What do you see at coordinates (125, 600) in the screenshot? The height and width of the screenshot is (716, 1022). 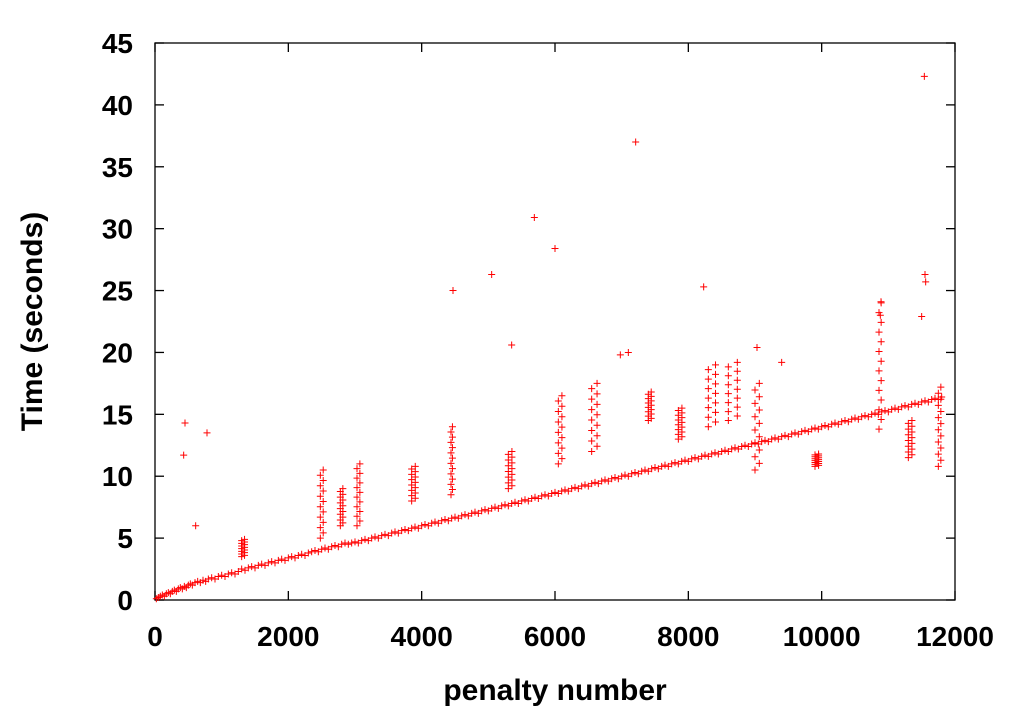 I see `y-tick-label: 0` at bounding box center [125, 600].